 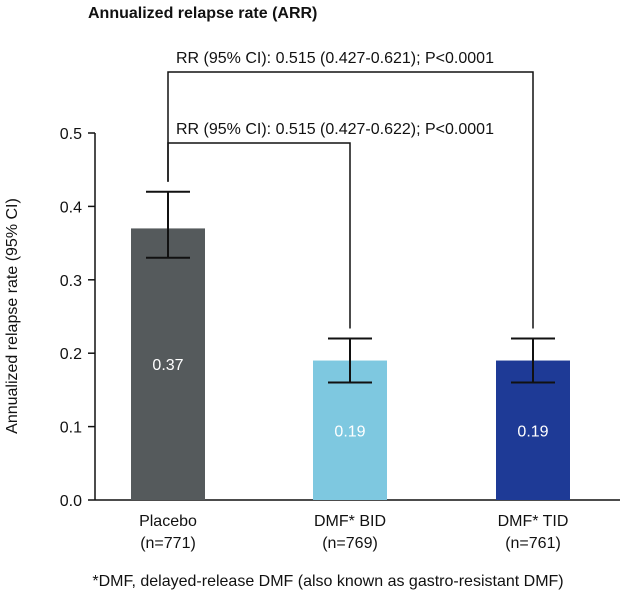 What do you see at coordinates (259, 235) in the screenshot?
I see `comparison-bracket` at bounding box center [259, 235].